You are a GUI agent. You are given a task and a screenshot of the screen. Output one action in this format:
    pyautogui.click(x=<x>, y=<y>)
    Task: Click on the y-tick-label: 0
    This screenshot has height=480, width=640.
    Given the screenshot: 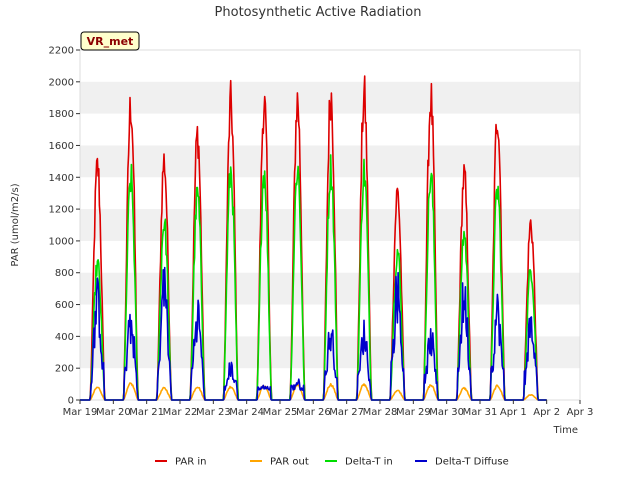 What is the action you would take?
    pyautogui.click(x=71, y=401)
    